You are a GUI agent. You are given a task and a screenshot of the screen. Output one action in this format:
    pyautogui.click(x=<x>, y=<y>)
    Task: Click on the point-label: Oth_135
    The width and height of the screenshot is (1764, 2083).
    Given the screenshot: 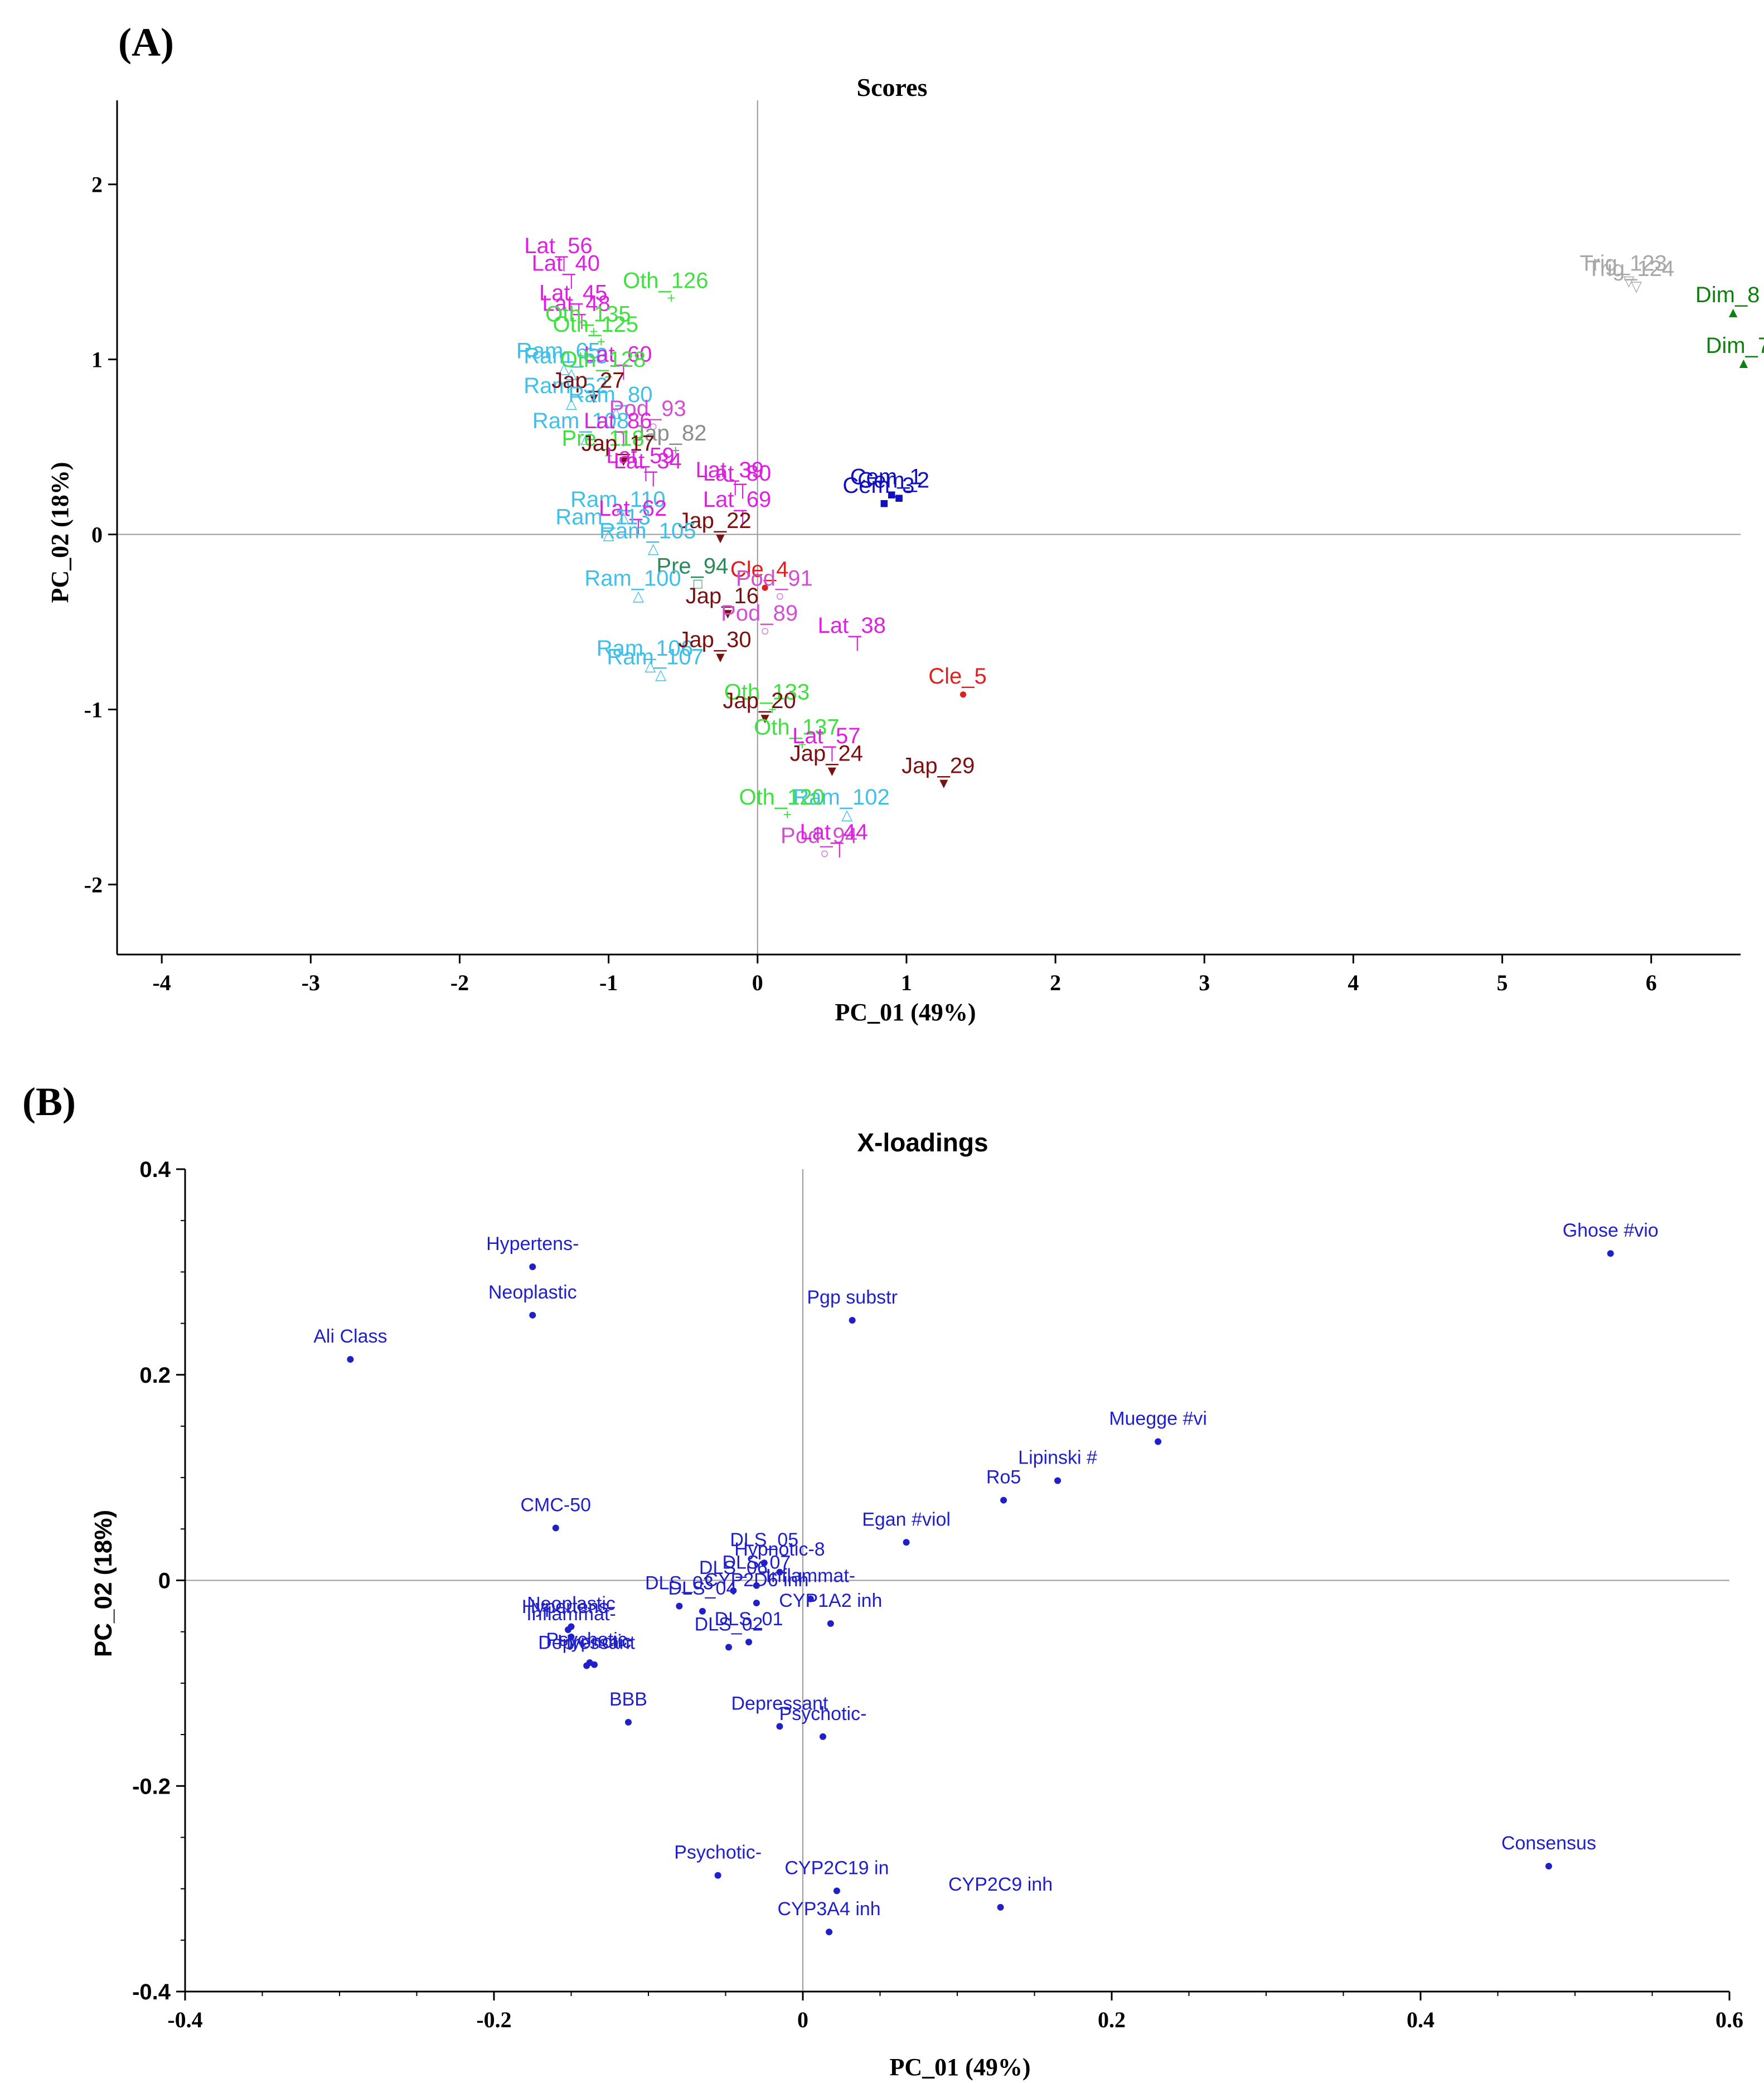 What is the action you would take?
    pyautogui.click(x=588, y=314)
    